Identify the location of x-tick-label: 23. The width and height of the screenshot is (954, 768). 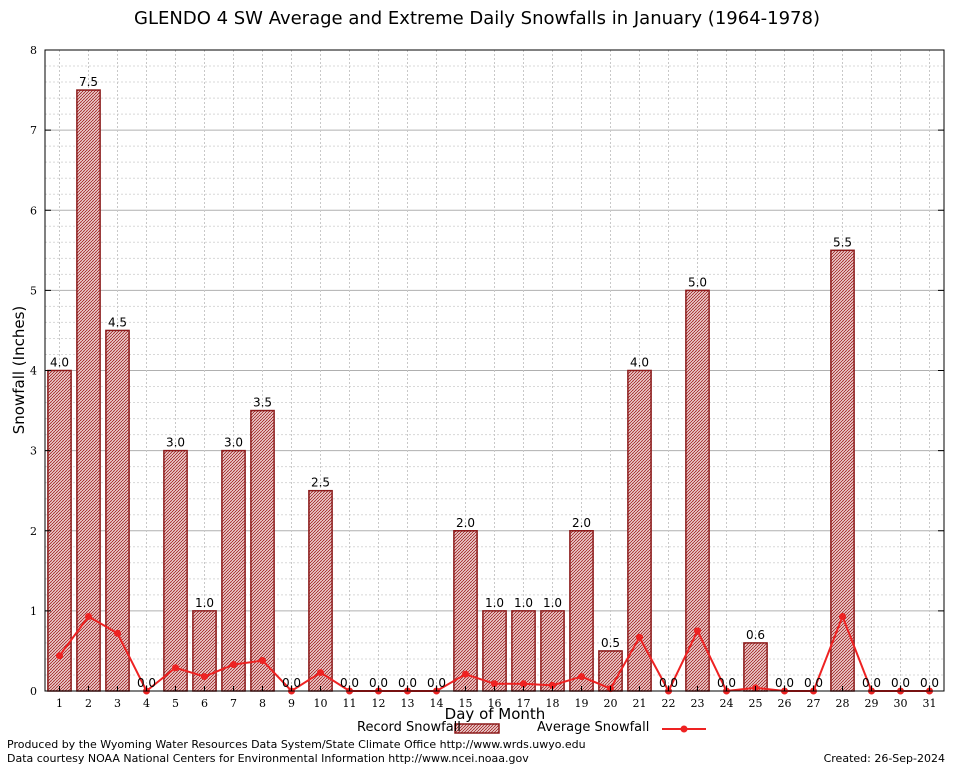
(698, 703).